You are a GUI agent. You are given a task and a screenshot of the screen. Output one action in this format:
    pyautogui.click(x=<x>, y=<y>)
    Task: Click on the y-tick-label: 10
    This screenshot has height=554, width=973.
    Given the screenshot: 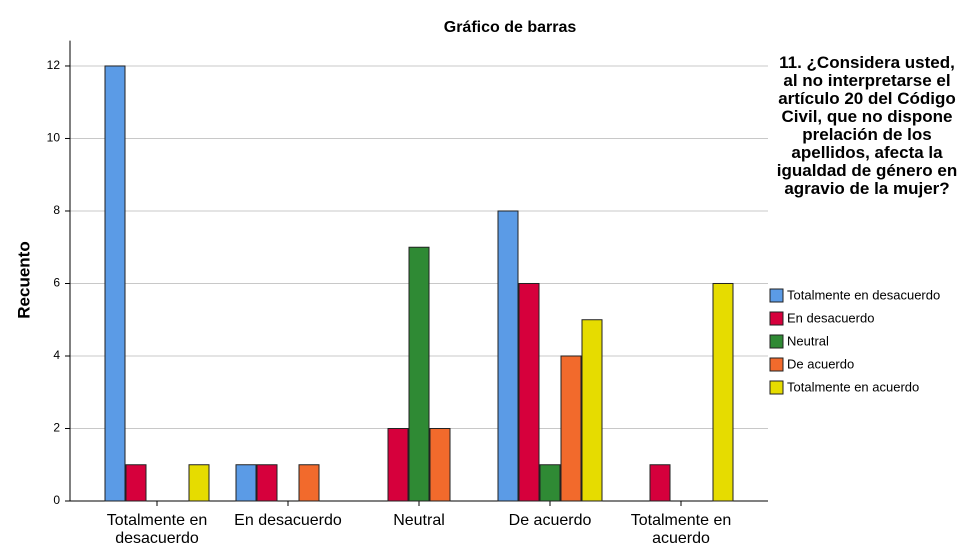 What is the action you would take?
    pyautogui.click(x=54, y=138)
    